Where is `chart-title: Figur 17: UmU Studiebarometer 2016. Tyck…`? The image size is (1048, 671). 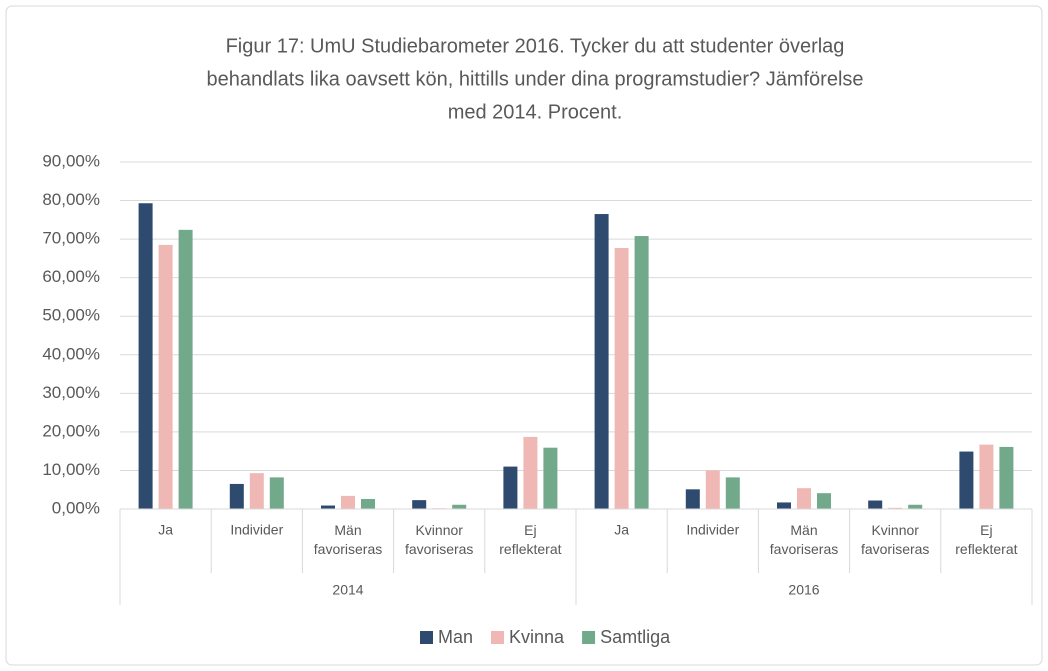 chart-title: Figur 17: UmU Studiebarometer 2016. Tyck… is located at coordinates (535, 46).